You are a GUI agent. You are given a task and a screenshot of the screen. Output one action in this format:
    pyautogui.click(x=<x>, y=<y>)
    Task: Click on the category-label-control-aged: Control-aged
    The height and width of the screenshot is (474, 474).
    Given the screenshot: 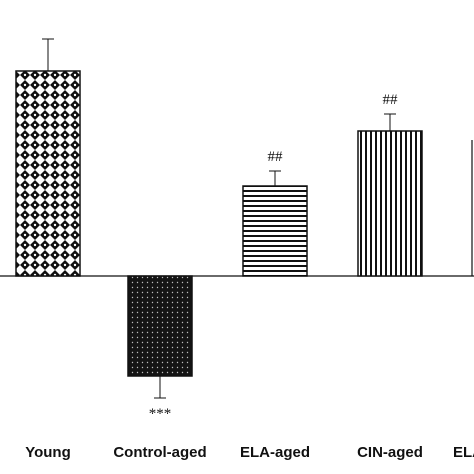 What is the action you would take?
    pyautogui.click(x=159, y=452)
    